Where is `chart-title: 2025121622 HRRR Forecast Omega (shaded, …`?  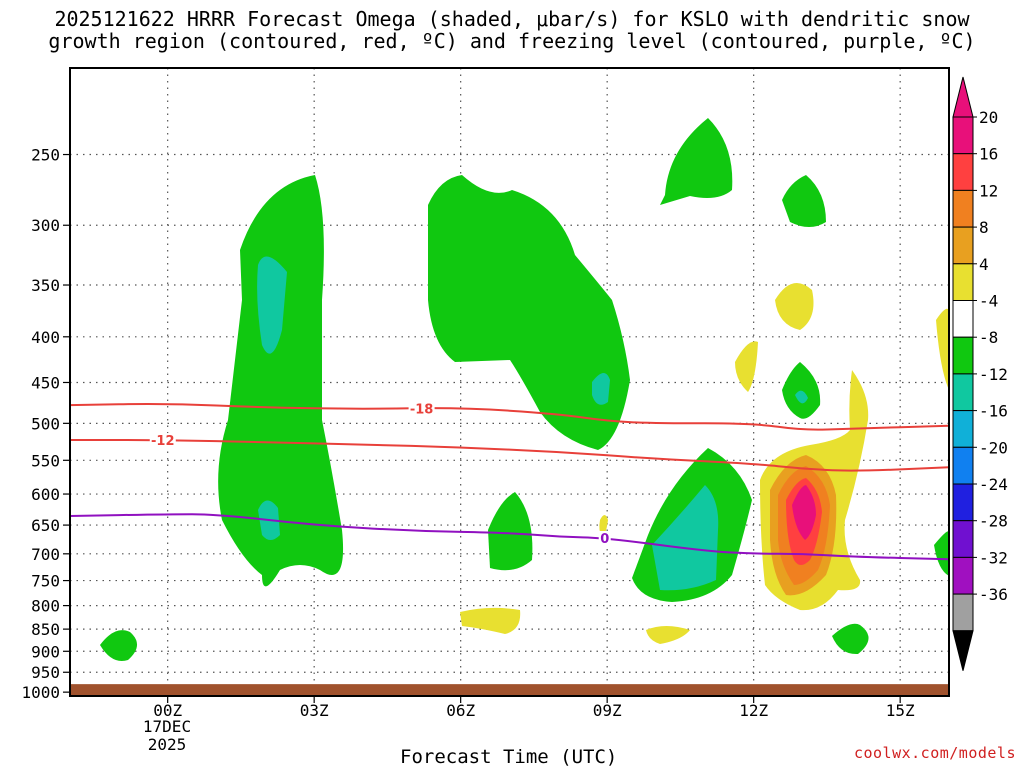 chart-title: 2025121622 HRRR Forecast Omega (shaded, … is located at coordinates (512, 30).